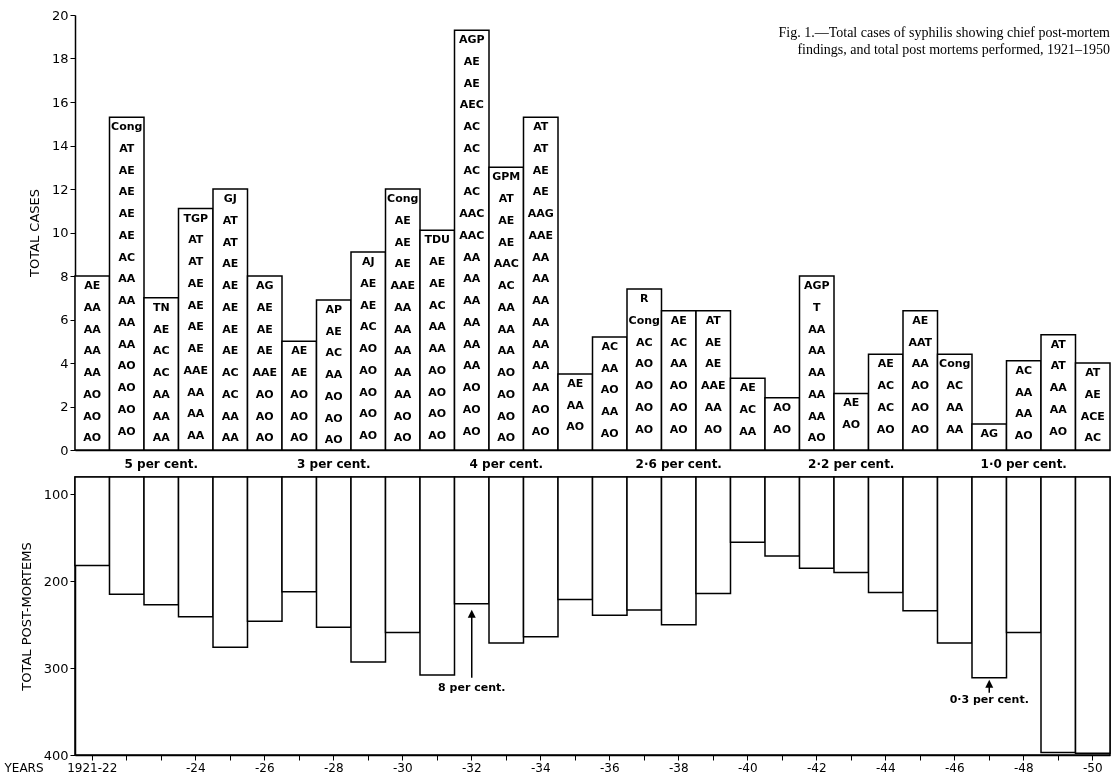 The width and height of the screenshot is (1115, 777). I want to click on text: GJ AT AT AE AE AE AE AE AC AC AA AA, so click(230, 318).